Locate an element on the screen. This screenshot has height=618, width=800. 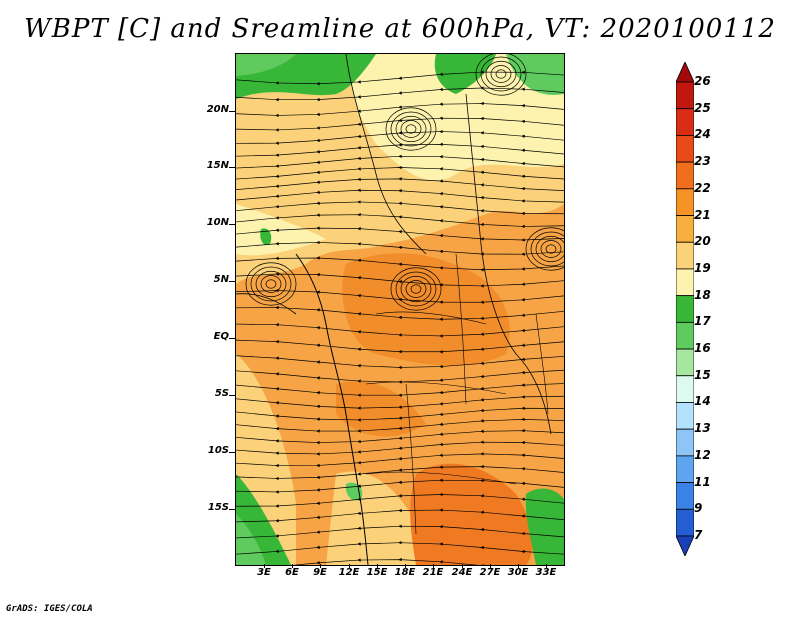
colorbar-level-label: 7 is located at coordinates (698, 535).